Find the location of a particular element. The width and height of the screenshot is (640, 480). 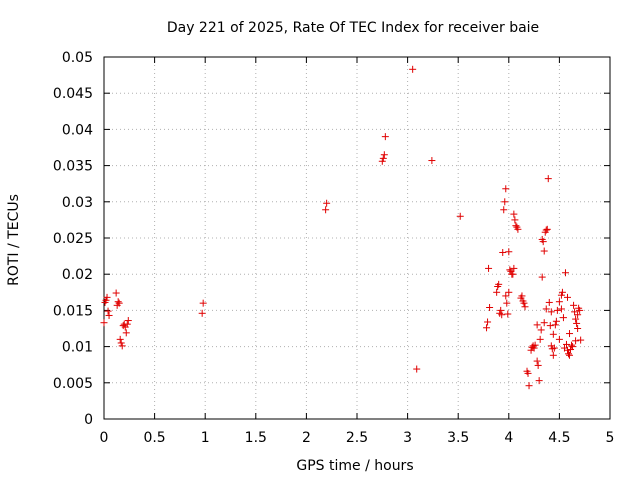

x-tick-label: 4.5 is located at coordinates (559, 438).